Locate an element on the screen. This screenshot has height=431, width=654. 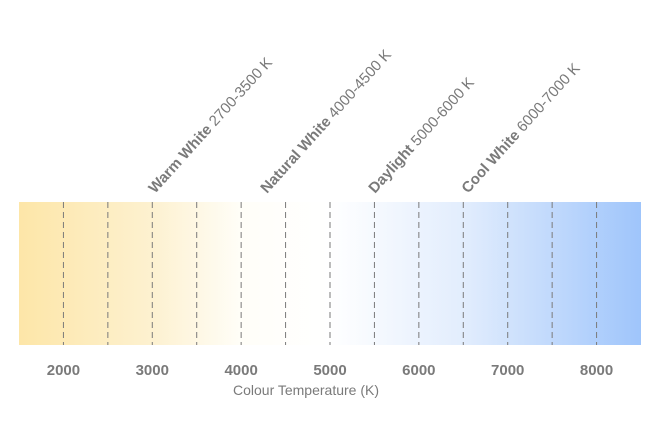
region-label: Cool White 6000-7000 K is located at coordinates (520, 128).